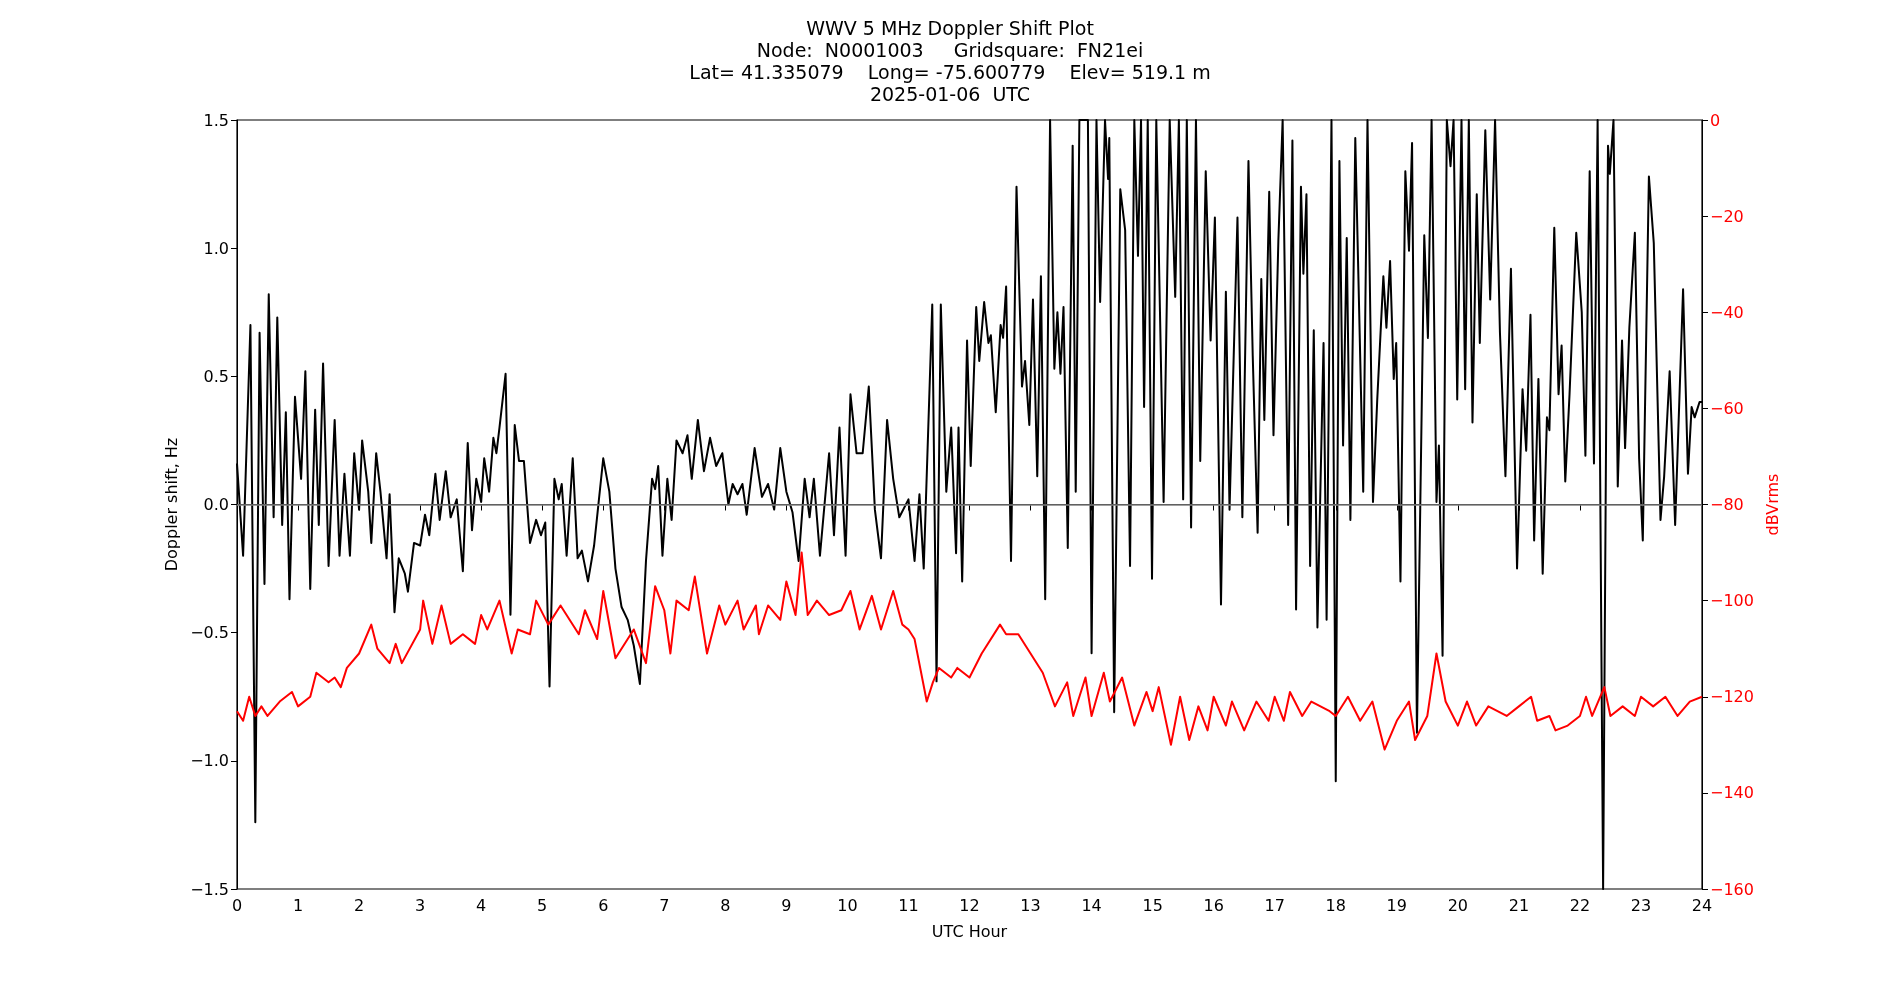 The width and height of the screenshot is (1900, 1000). What do you see at coordinates (542, 905) in the screenshot?
I see `x-tick-label: 5` at bounding box center [542, 905].